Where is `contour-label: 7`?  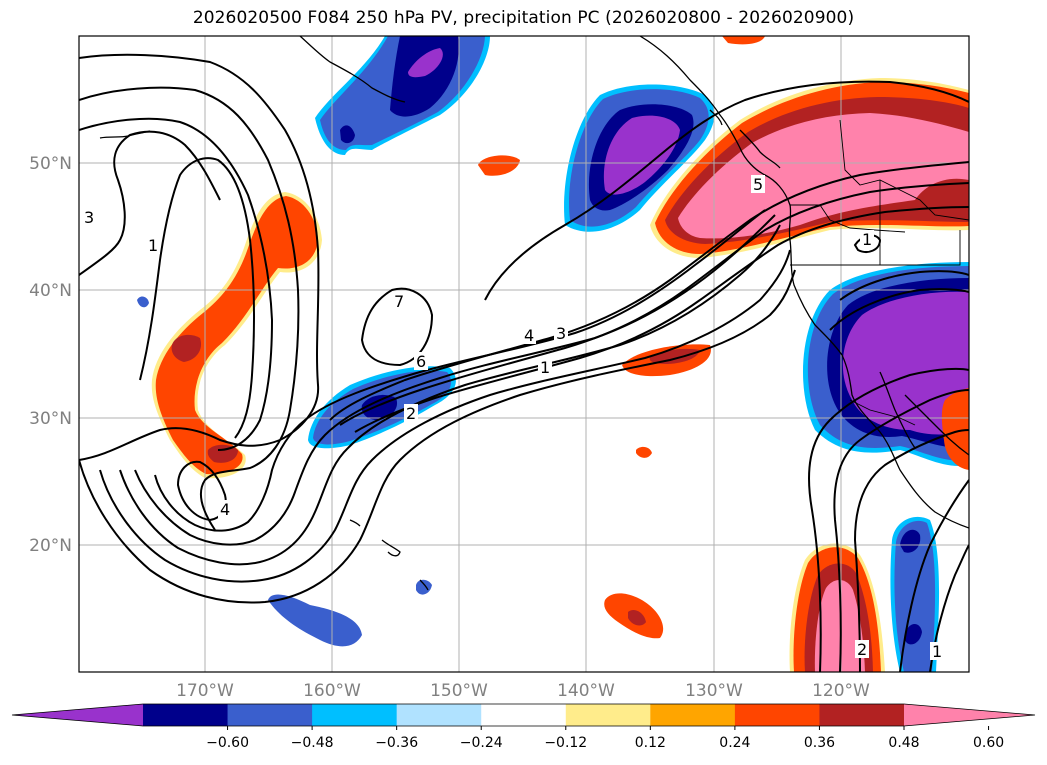 contour-label: 7 is located at coordinates (399, 301).